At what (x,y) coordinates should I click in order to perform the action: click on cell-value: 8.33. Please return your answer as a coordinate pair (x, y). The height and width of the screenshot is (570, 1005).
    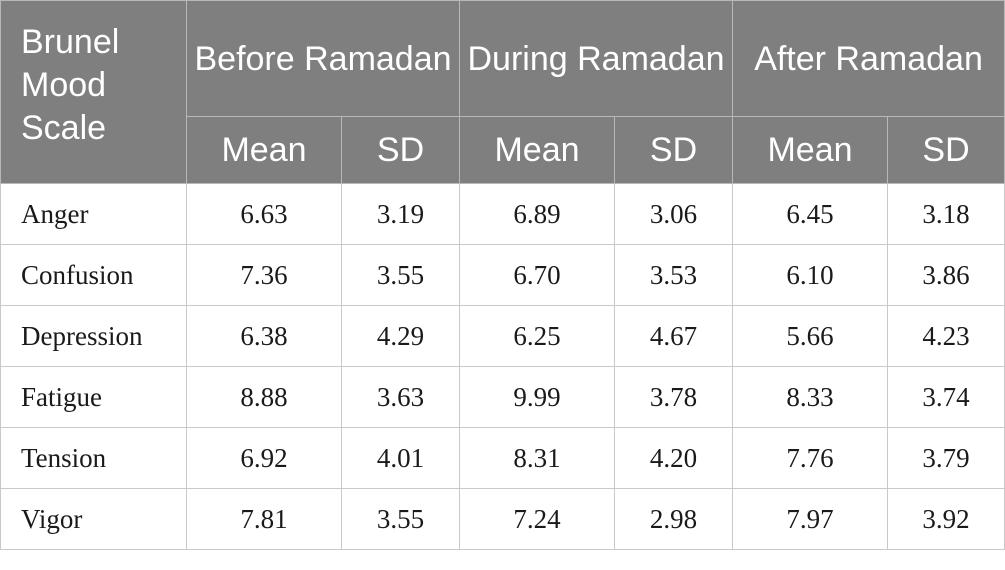
    Looking at the image, I should click on (810, 397).